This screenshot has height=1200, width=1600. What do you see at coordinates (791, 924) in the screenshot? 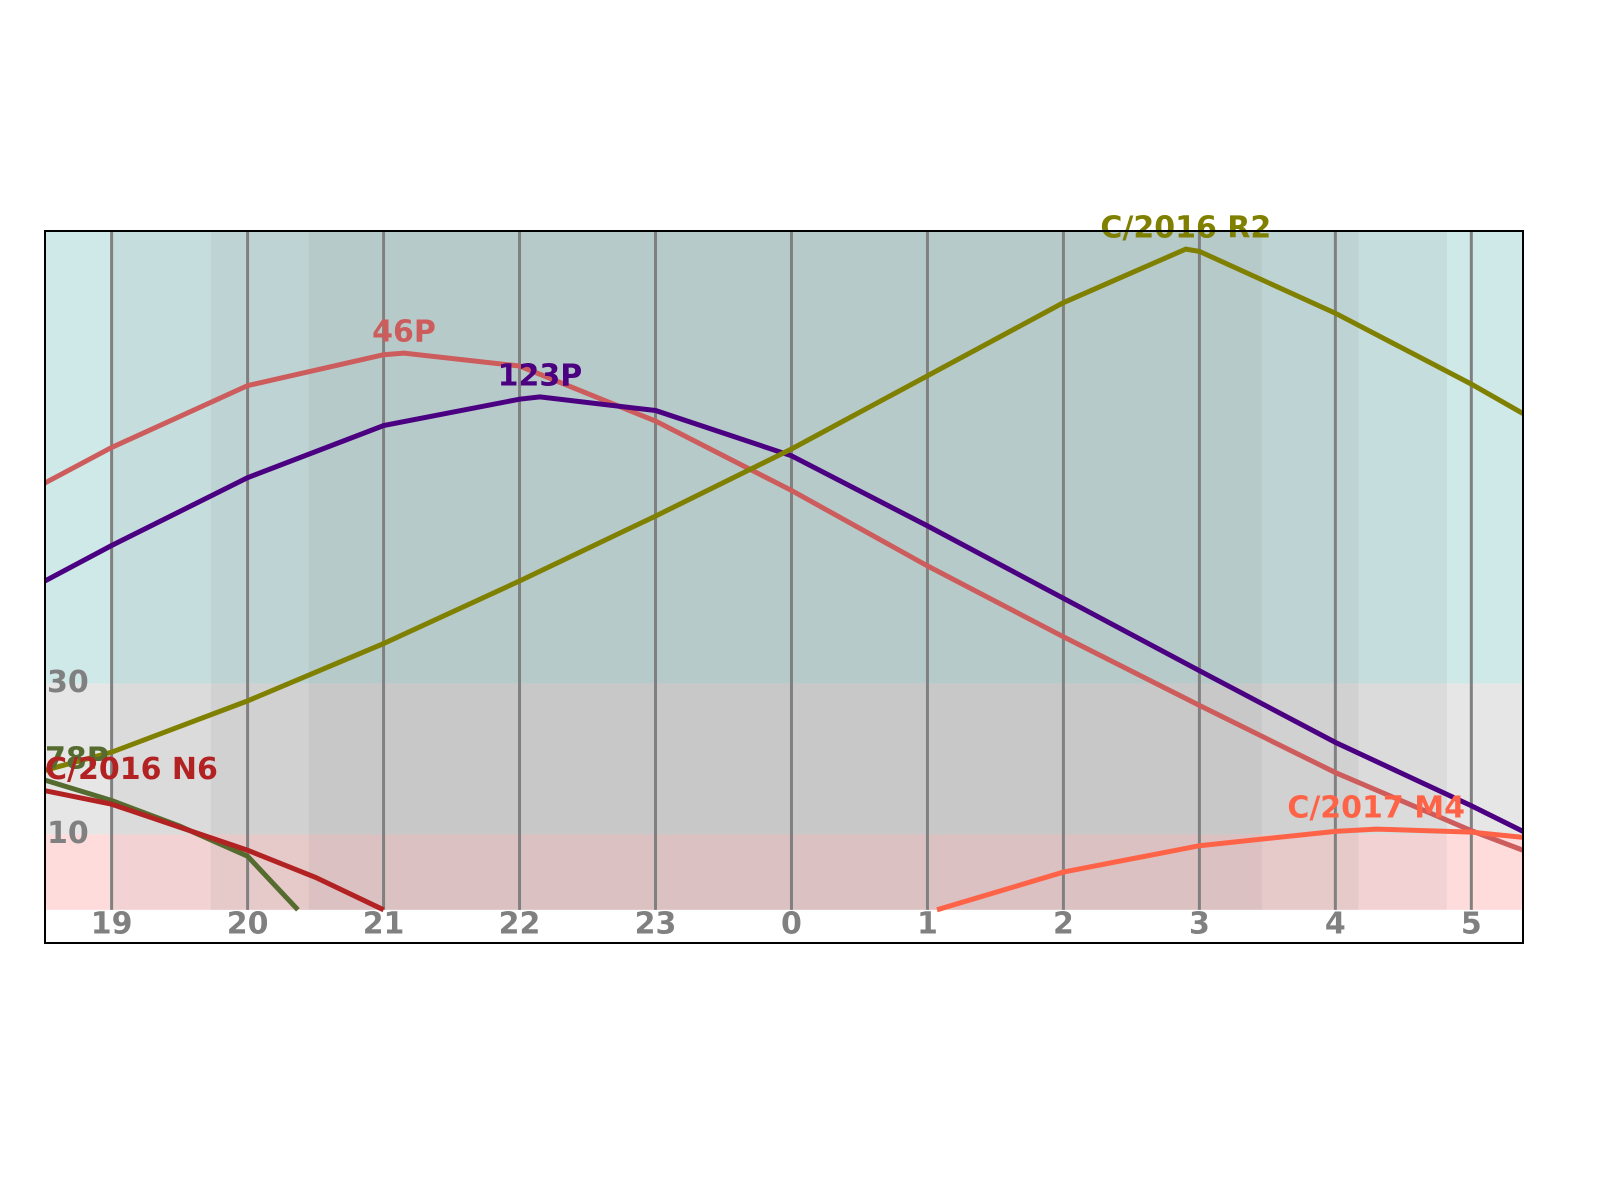
I see `x-tick-label: 0` at bounding box center [791, 924].